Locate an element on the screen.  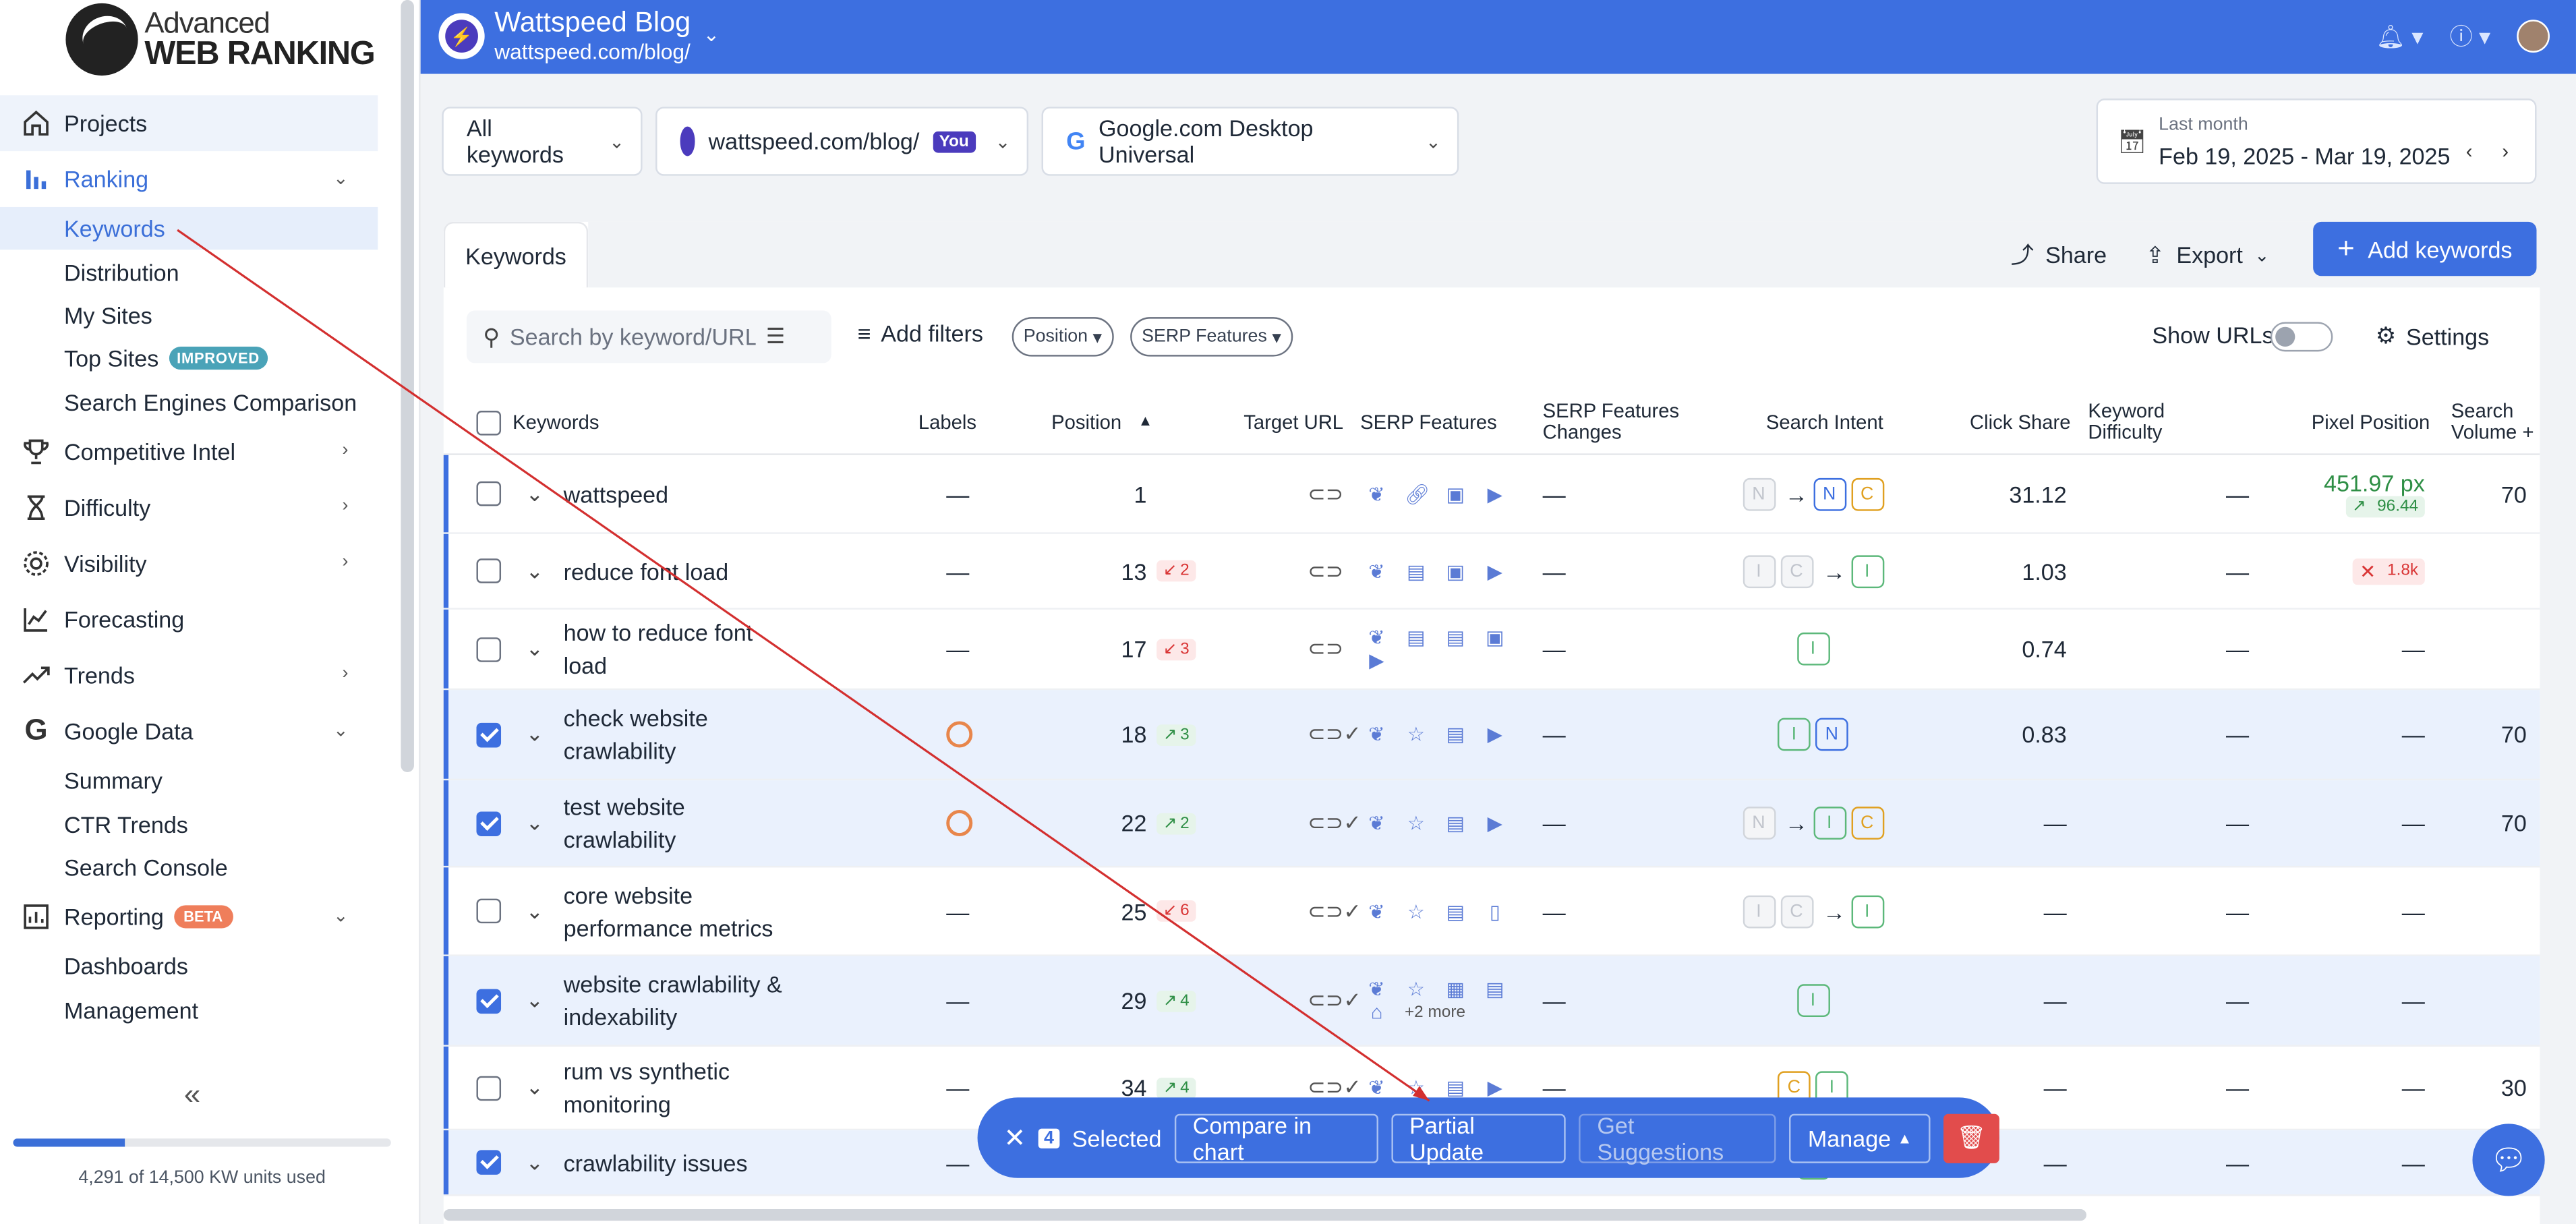
table-row: ⌄ crawlability issues — ⊂⊃✓ ▶ I — — — is located at coordinates (1491, 1163).